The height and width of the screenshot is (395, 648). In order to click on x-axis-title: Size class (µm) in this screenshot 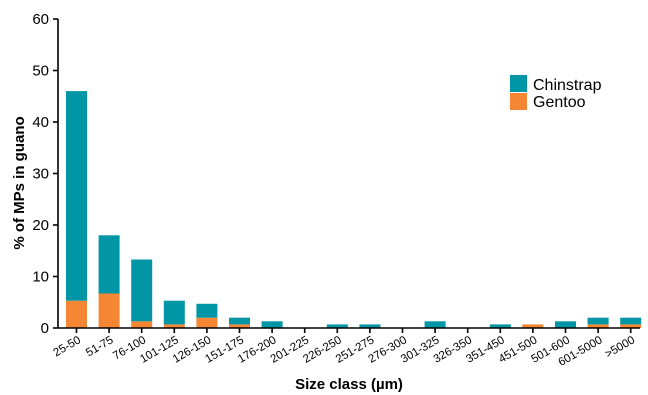, I will do `click(349, 384)`.